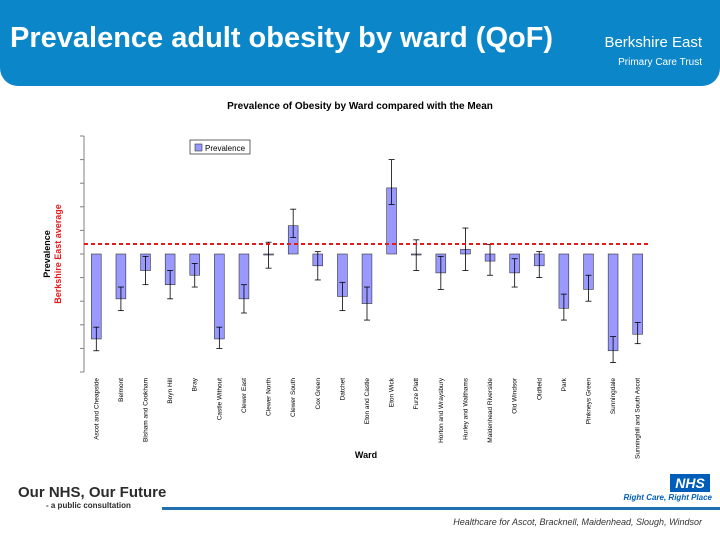 The image size is (720, 540). I want to click on footer-brand-sub: - a public consultation, so click(88, 505).